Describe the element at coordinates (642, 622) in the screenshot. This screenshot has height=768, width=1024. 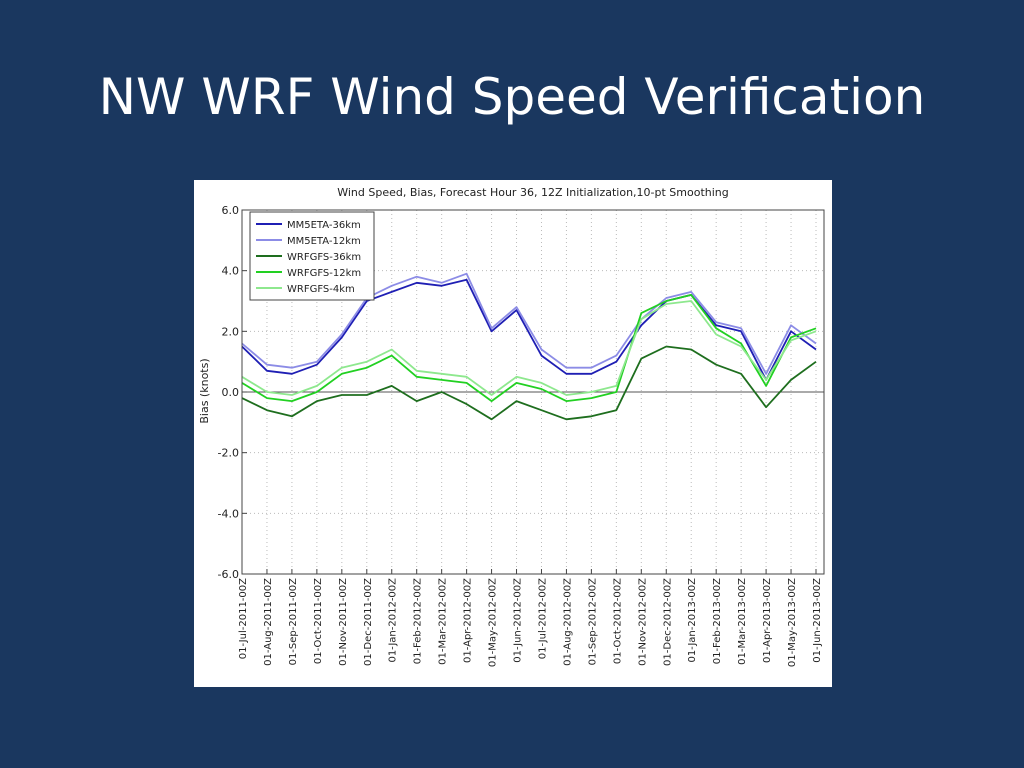
I see `x-tick-label: 01-Nov-2012-00Z` at that location.